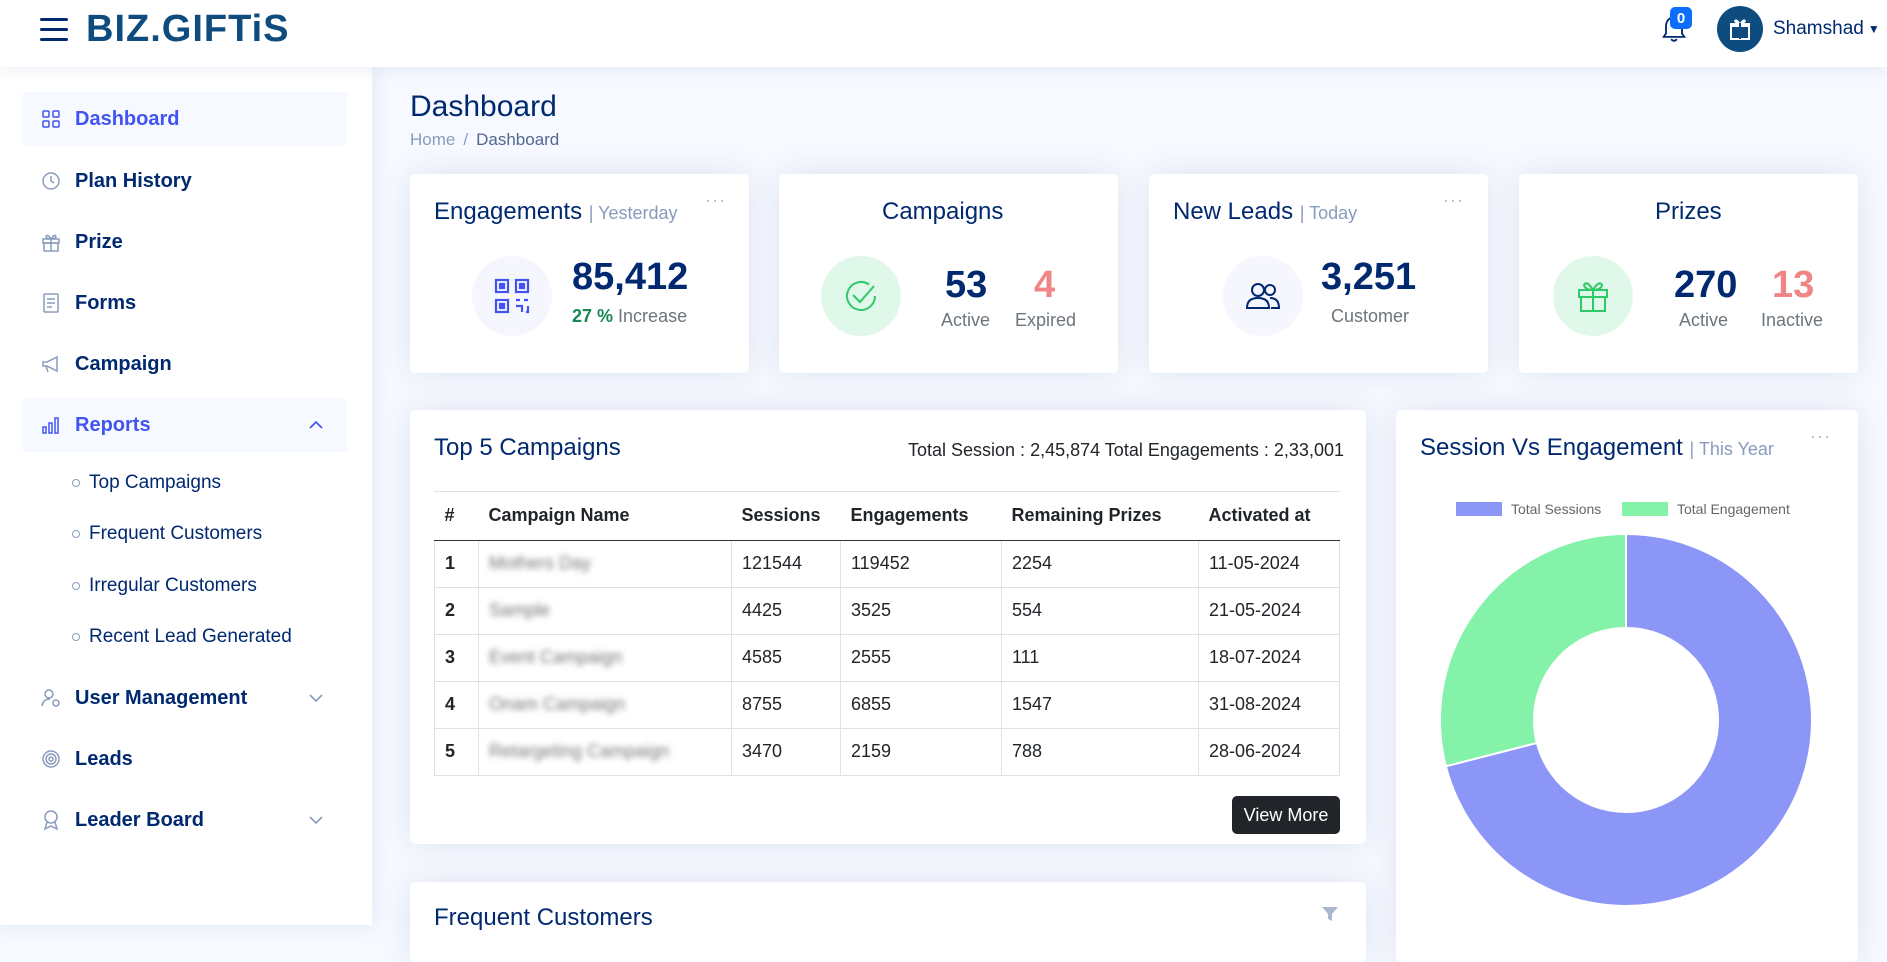 This screenshot has height=962, width=1887. Describe the element at coordinates (1269, 657) in the screenshot. I see `activated-at: 18-07-2024` at that location.